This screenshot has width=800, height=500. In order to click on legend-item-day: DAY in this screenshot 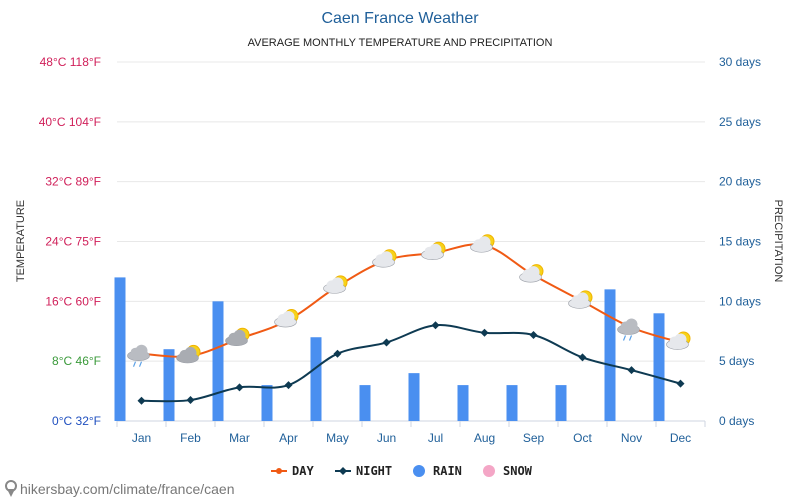, I will do `click(292, 471)`.